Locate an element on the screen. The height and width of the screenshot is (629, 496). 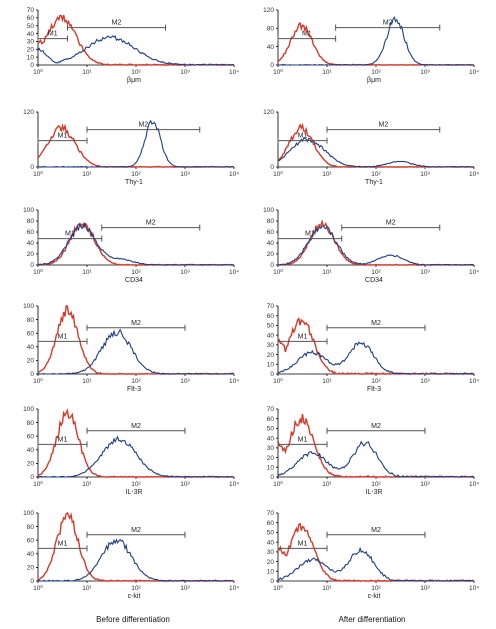
x-axis-label: IL-3R is located at coordinates (133, 492).